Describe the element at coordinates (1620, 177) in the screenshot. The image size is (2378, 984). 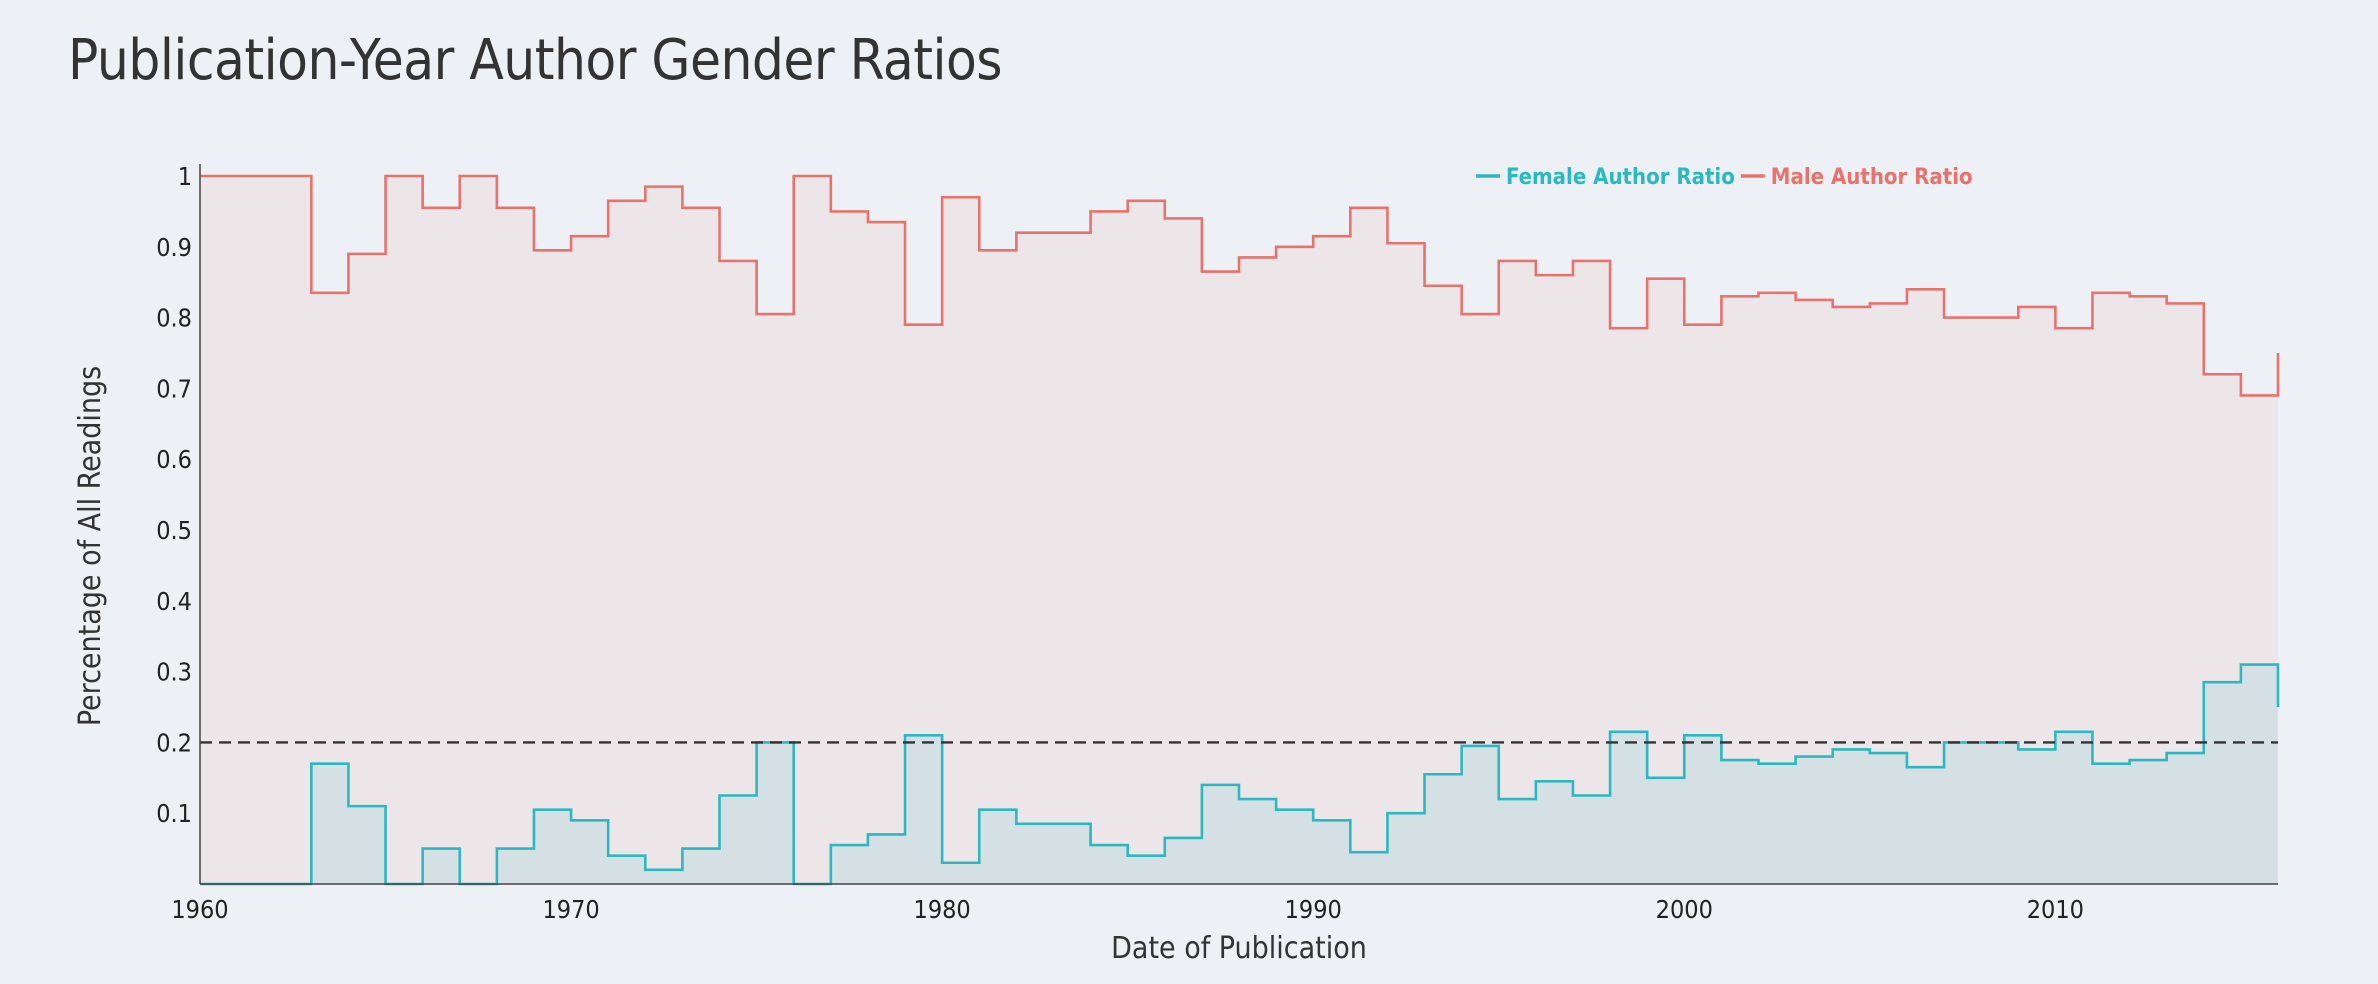
I see `legend-label: Female Author Ratio` at that location.